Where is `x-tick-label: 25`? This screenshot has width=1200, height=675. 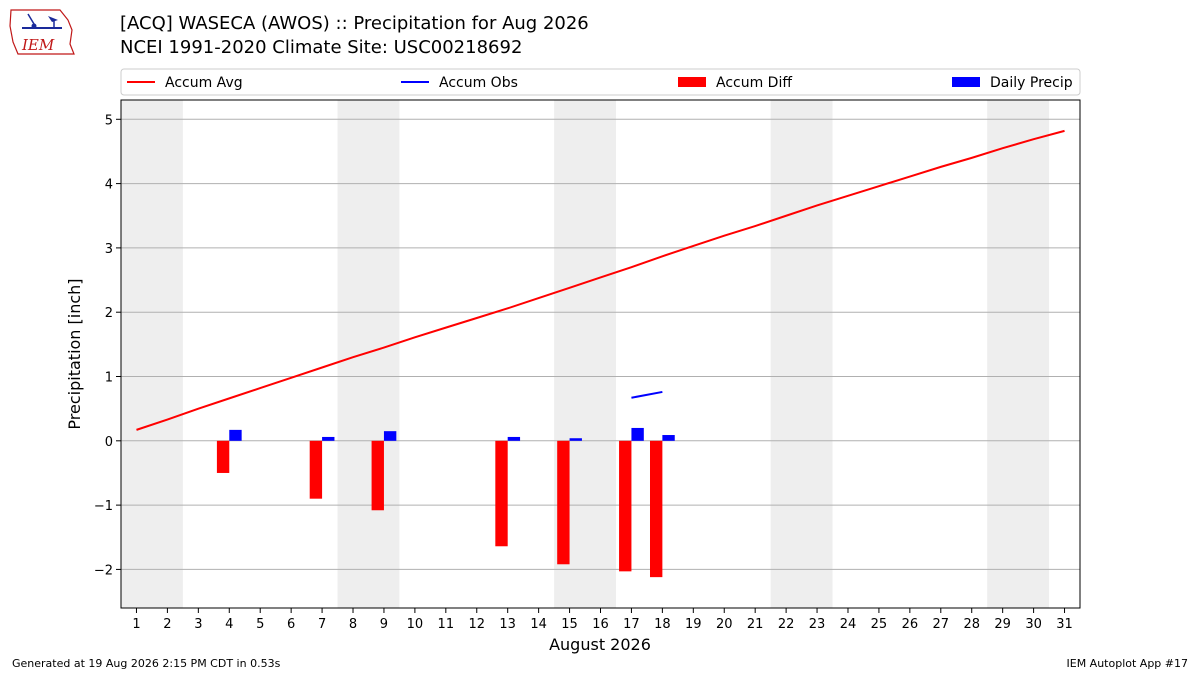 x-tick-label: 25 is located at coordinates (879, 624).